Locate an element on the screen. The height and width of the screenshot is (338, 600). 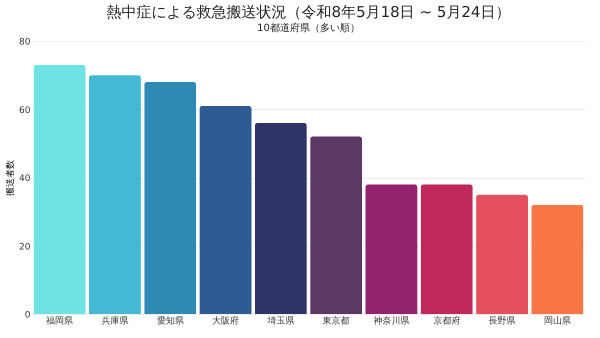
x-tick-label: 愛知県 is located at coordinates (170, 321).